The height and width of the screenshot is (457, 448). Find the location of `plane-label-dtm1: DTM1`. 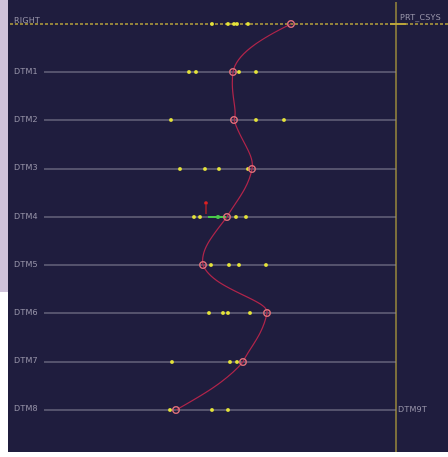

plane-label-dtm1: DTM1 is located at coordinates (26, 71).